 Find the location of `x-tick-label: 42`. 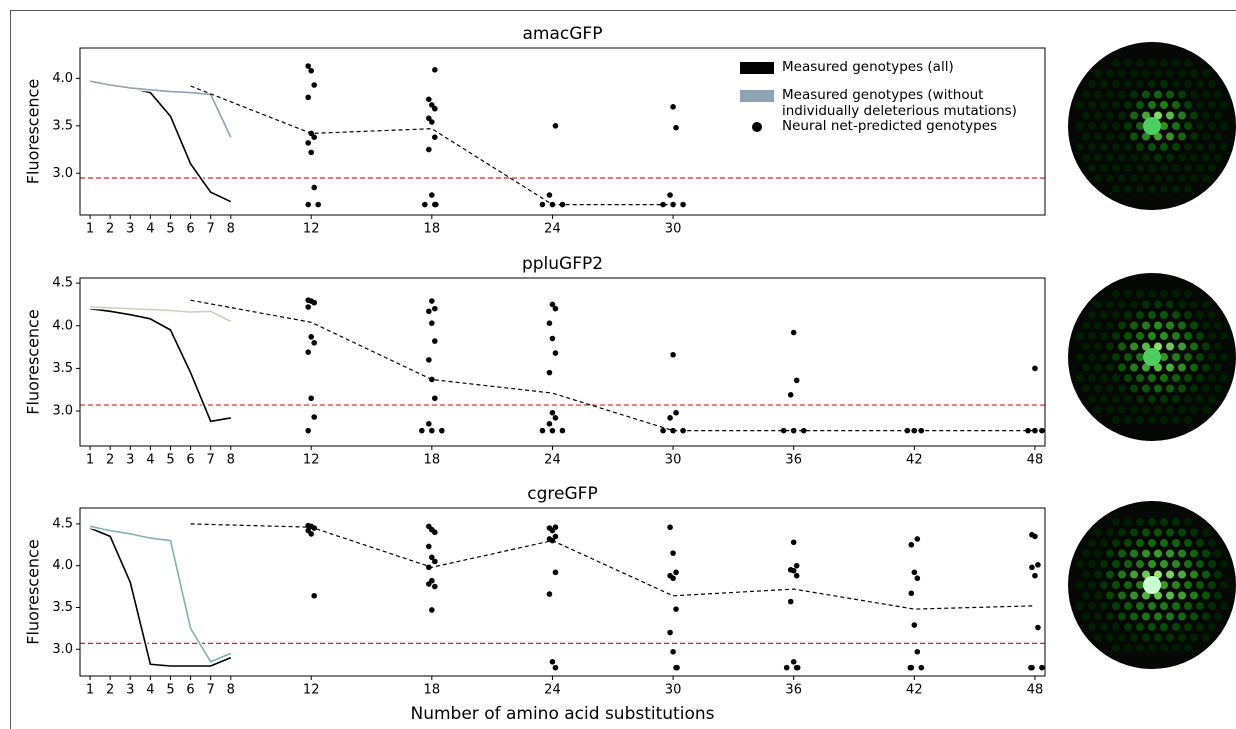

x-tick-label: 42 is located at coordinates (914, 460).